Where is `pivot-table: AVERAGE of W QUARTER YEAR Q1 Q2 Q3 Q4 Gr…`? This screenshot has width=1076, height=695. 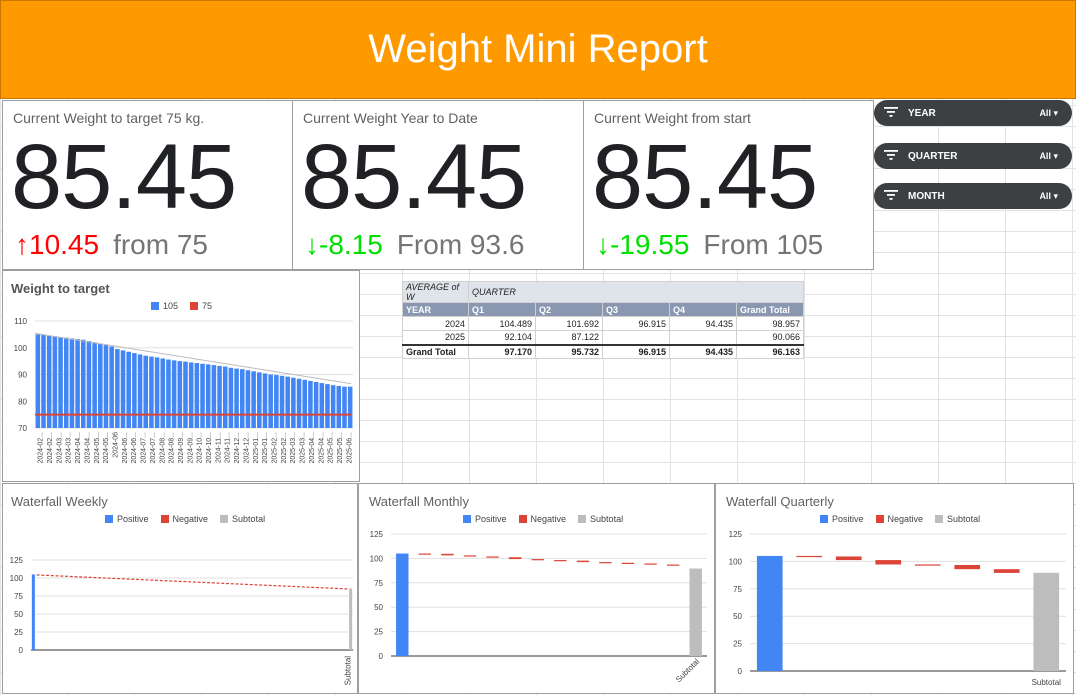 pivot-table: AVERAGE of W QUARTER YEAR Q1 Q2 Q3 Q4 Gr… is located at coordinates (603, 320).